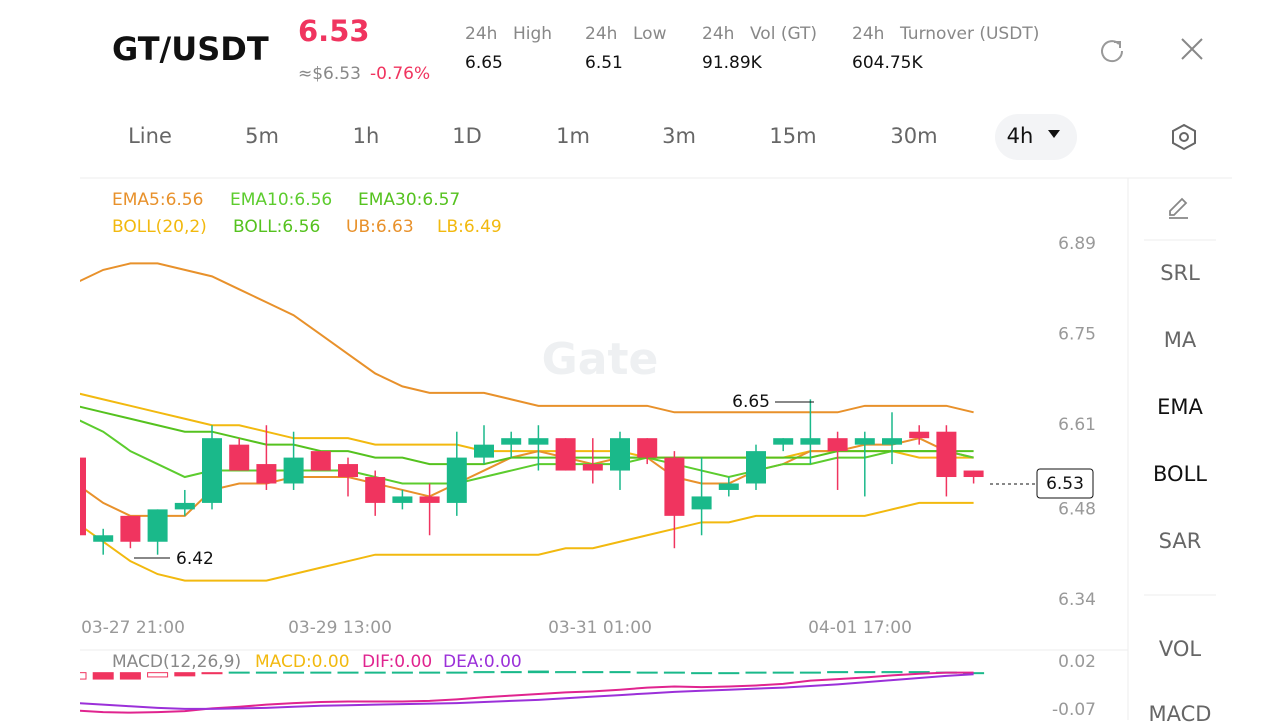  I want to click on interval-tab: 30m, so click(914, 136).